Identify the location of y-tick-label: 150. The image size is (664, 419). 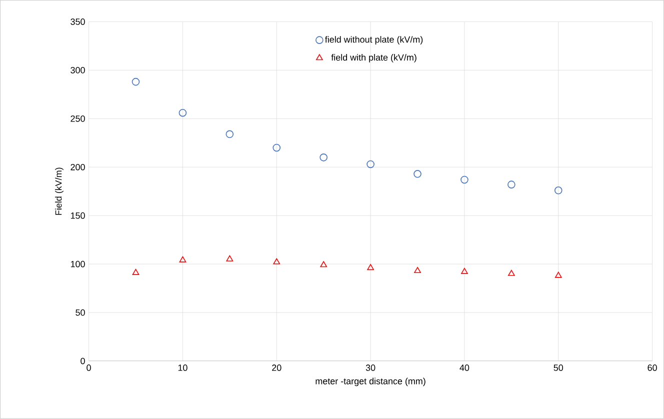
(77, 215).